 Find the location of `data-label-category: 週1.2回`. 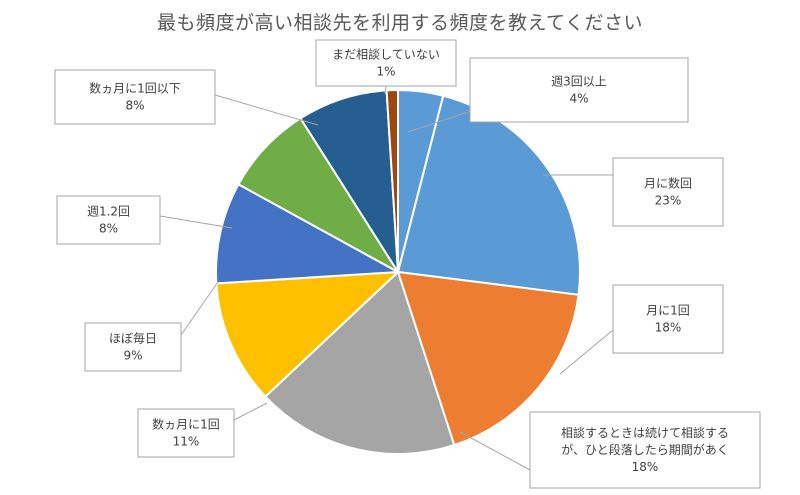

data-label-category: 週1.2回 is located at coordinates (108, 212).